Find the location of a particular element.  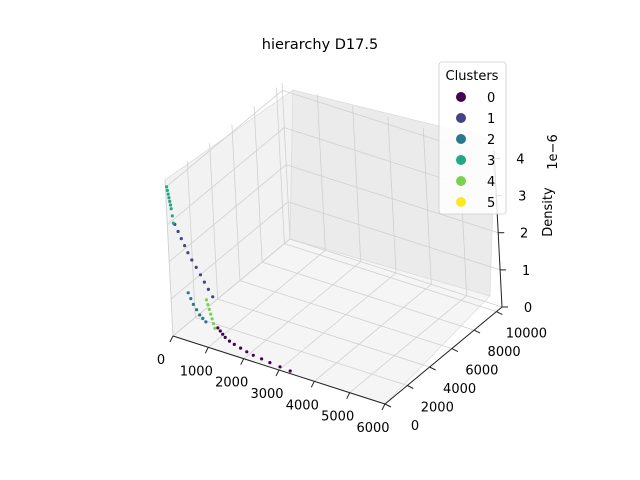

z-tick-label: 1 is located at coordinates (526, 271).